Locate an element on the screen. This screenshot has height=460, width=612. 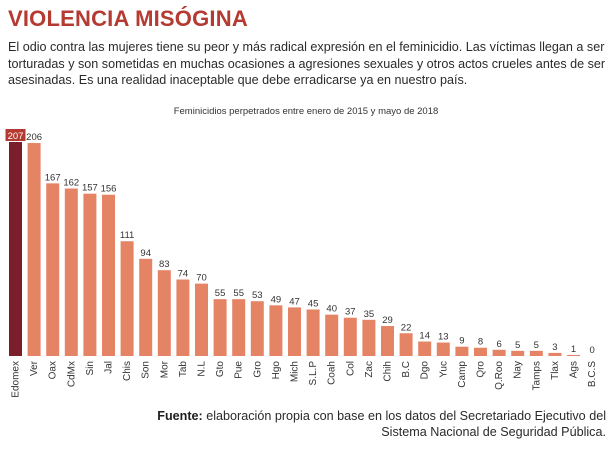
value-label: 1 is located at coordinates (573, 349).